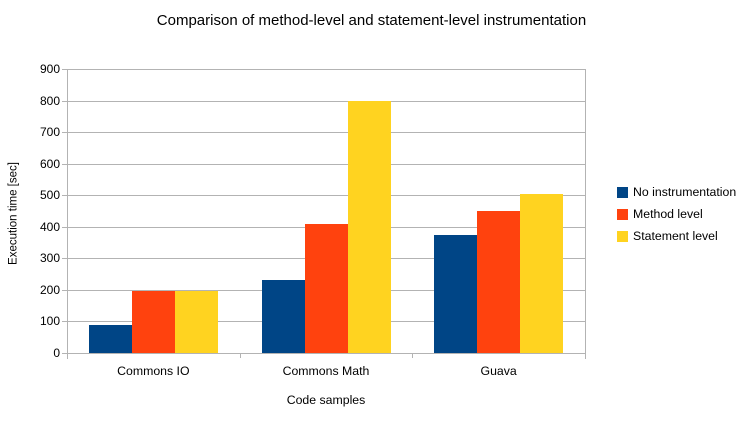  I want to click on plot-right-border, so click(585, 214).